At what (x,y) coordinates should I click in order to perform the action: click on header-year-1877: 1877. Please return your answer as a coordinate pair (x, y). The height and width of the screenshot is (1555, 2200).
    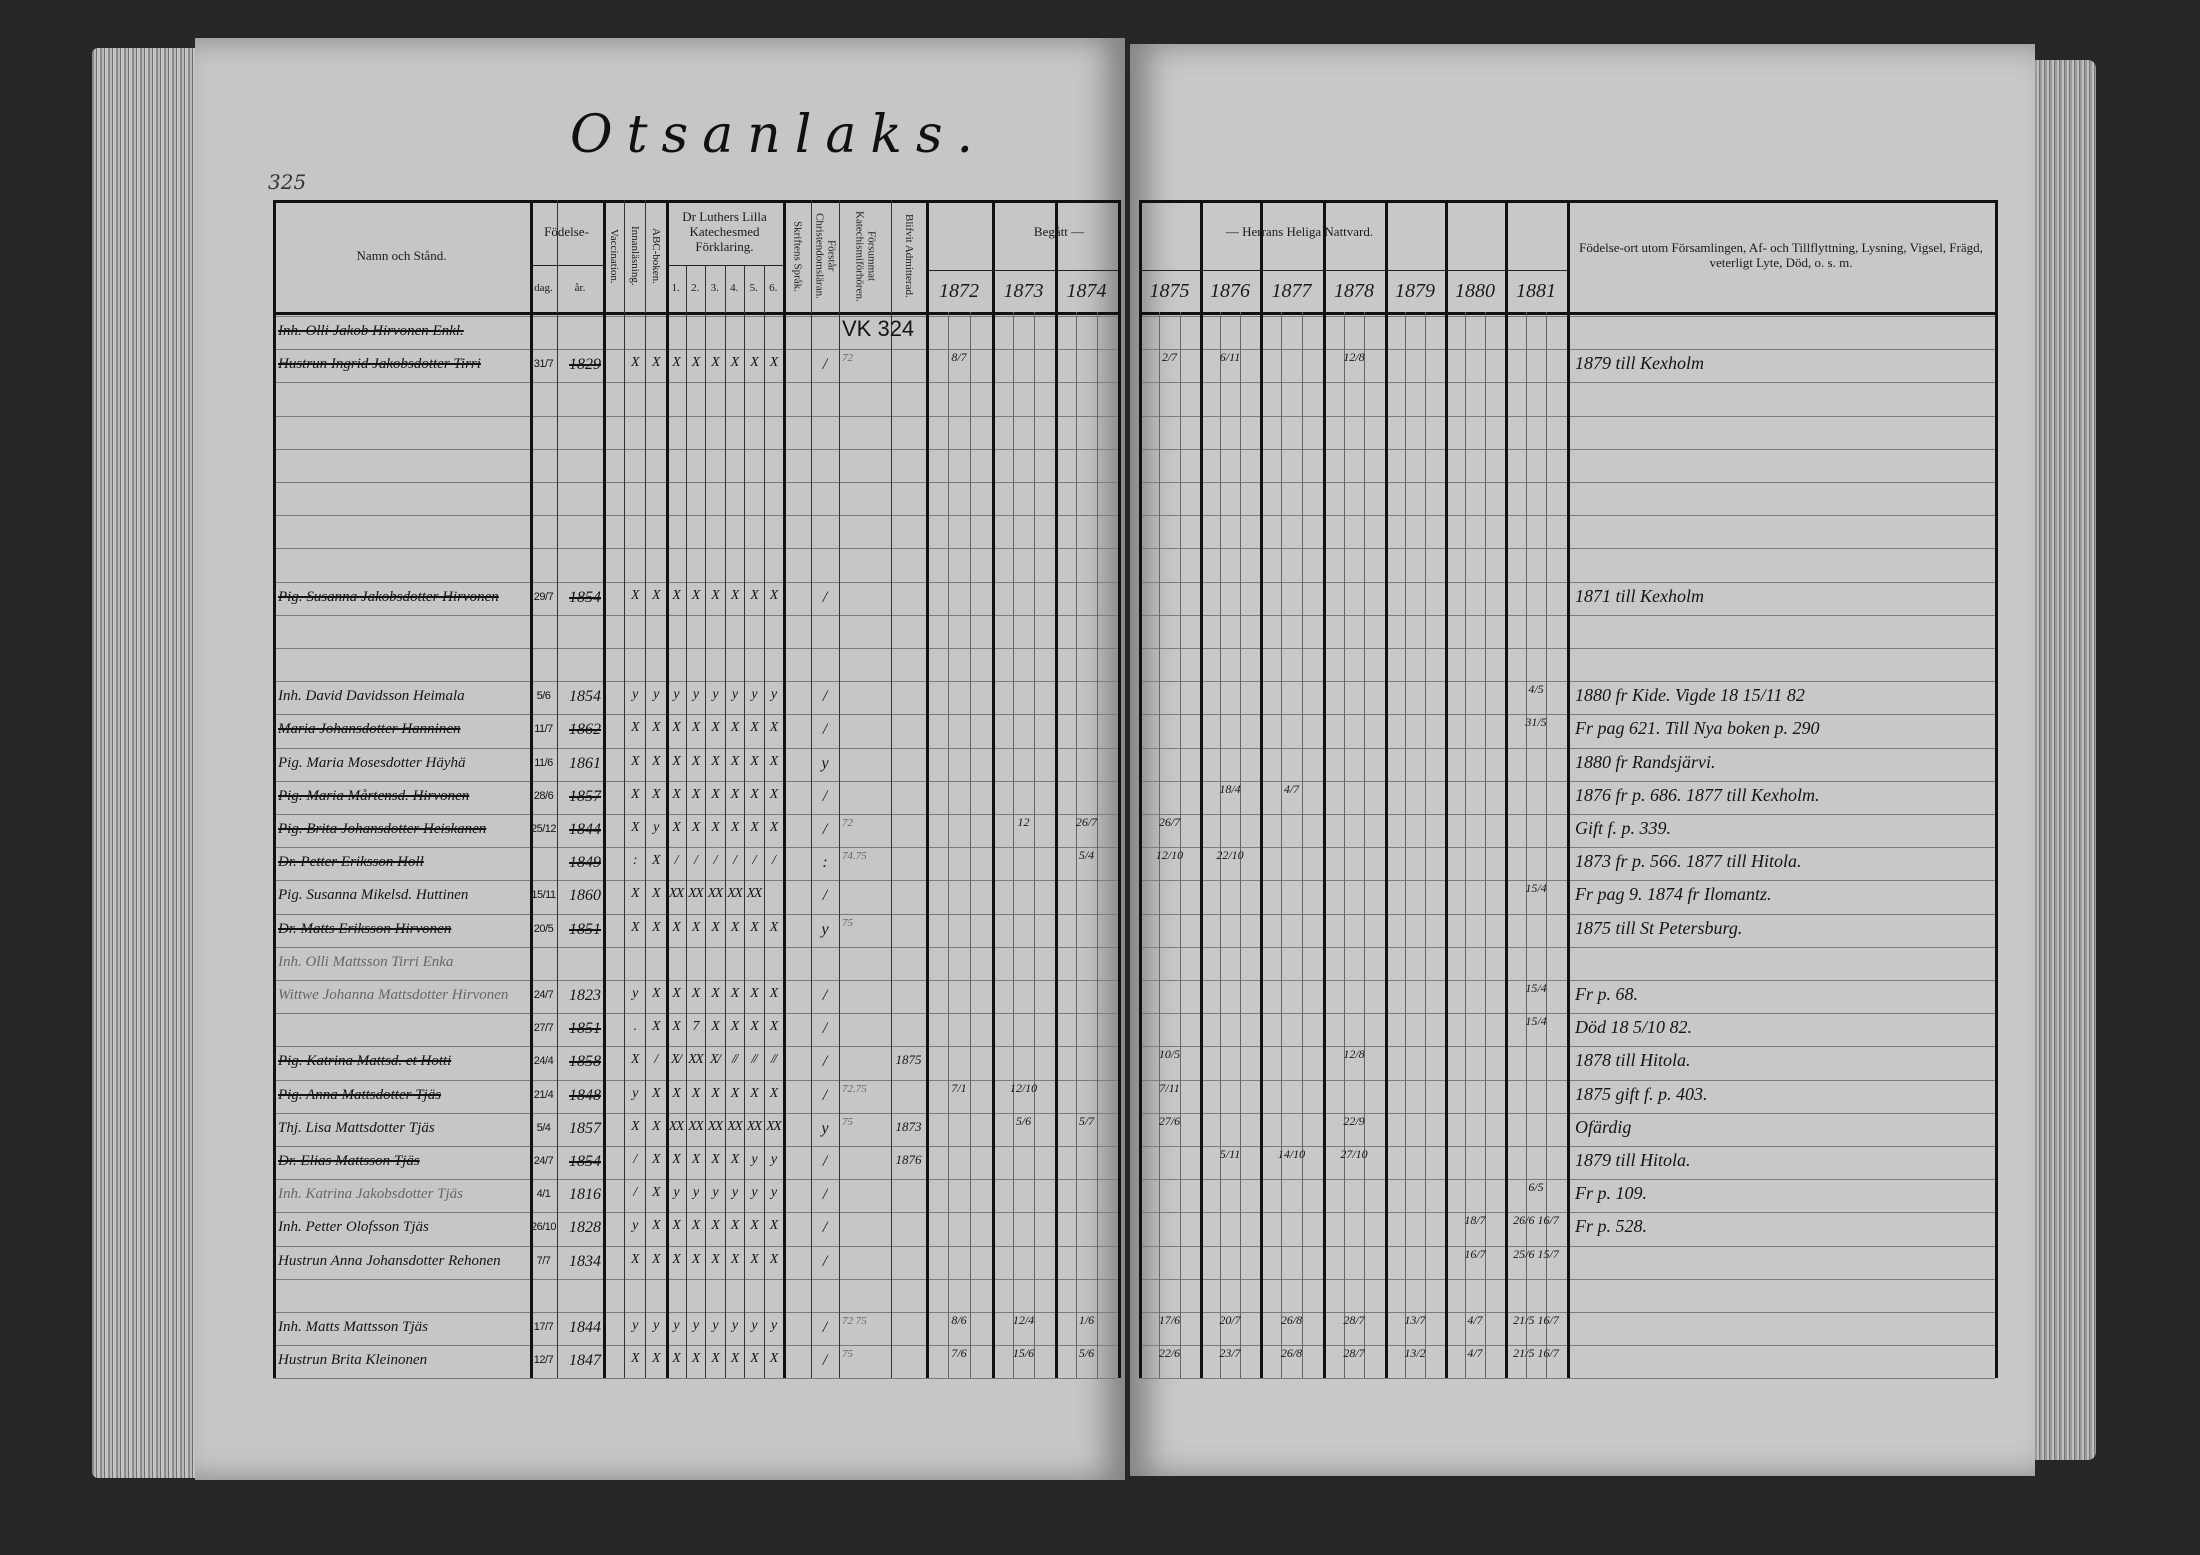
    Looking at the image, I should click on (1291, 290).